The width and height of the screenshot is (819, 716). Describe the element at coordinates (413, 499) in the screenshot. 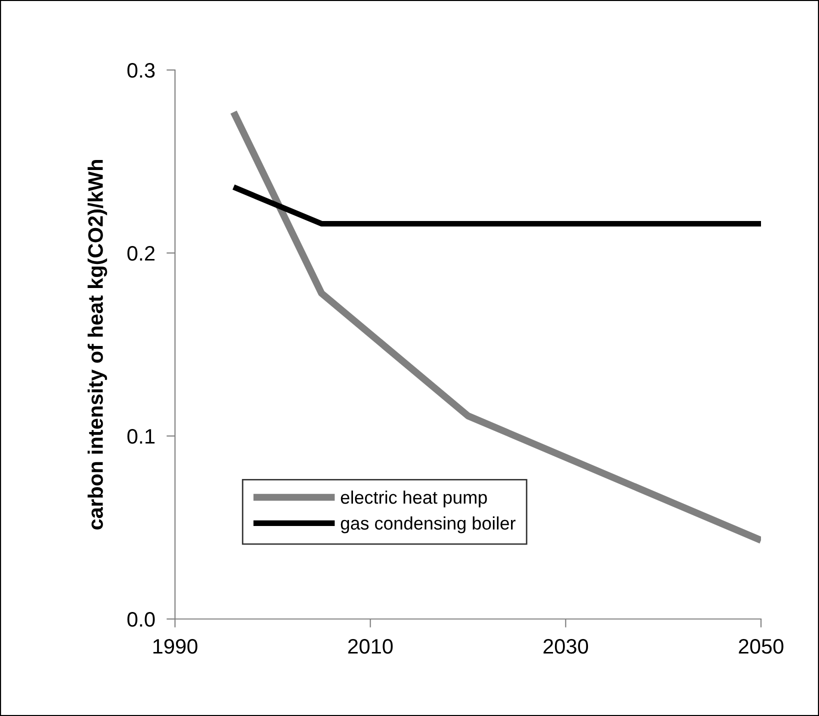

I see `legend-label: electric heat pump` at that location.